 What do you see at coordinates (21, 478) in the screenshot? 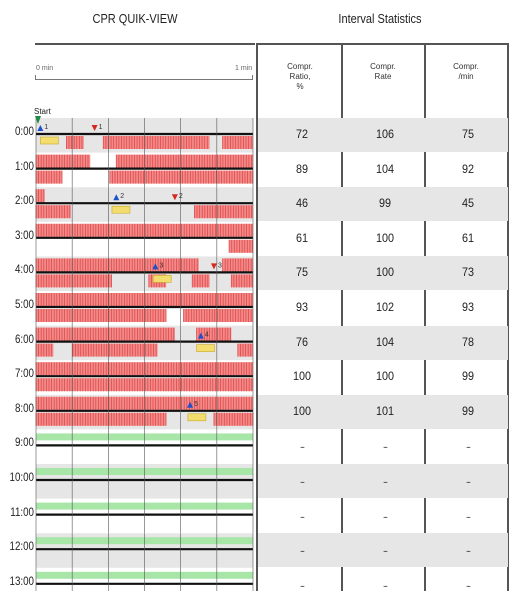
I see `time-label: 10:00` at bounding box center [21, 478].